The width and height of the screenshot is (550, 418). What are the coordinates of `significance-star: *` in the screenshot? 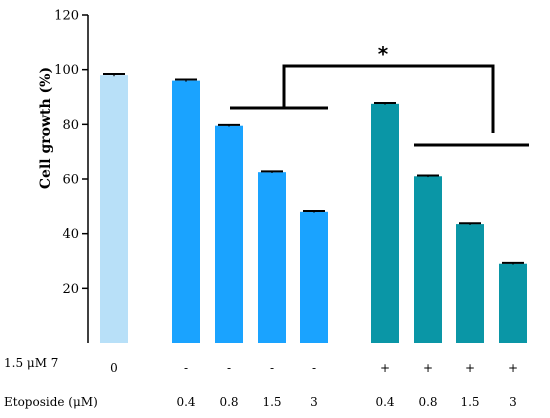 It's located at (383, 54).